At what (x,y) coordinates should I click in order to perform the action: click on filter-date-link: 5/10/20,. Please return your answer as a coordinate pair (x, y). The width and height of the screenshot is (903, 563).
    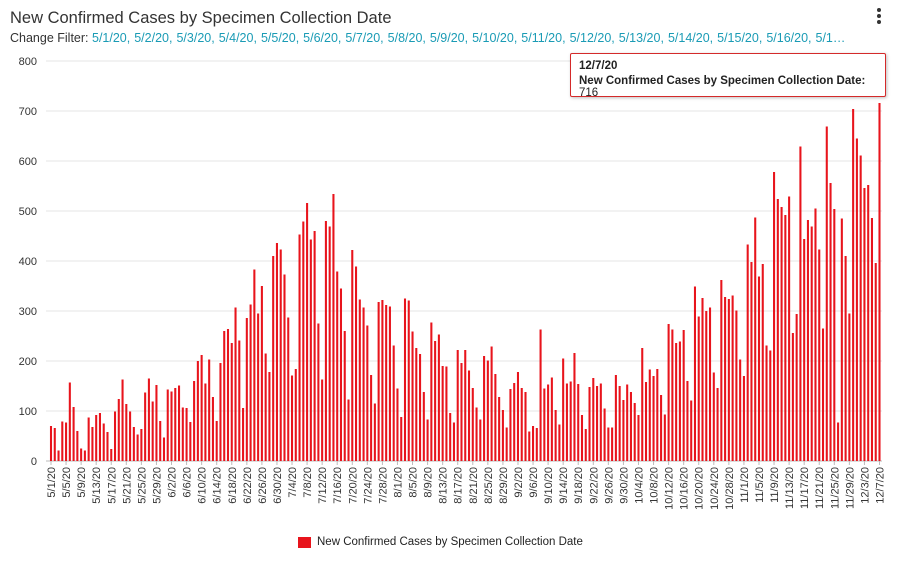
    Looking at the image, I should click on (495, 38).